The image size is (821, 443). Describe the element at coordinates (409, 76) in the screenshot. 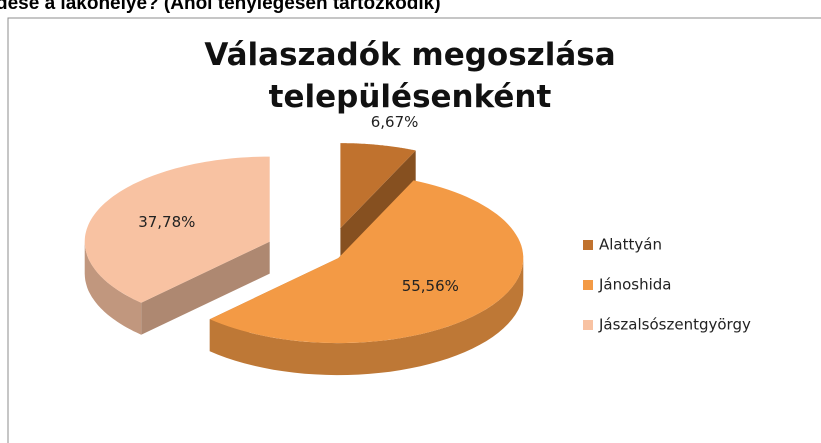

I see `chart-title: Válaszadók megoszlása településenként` at that location.